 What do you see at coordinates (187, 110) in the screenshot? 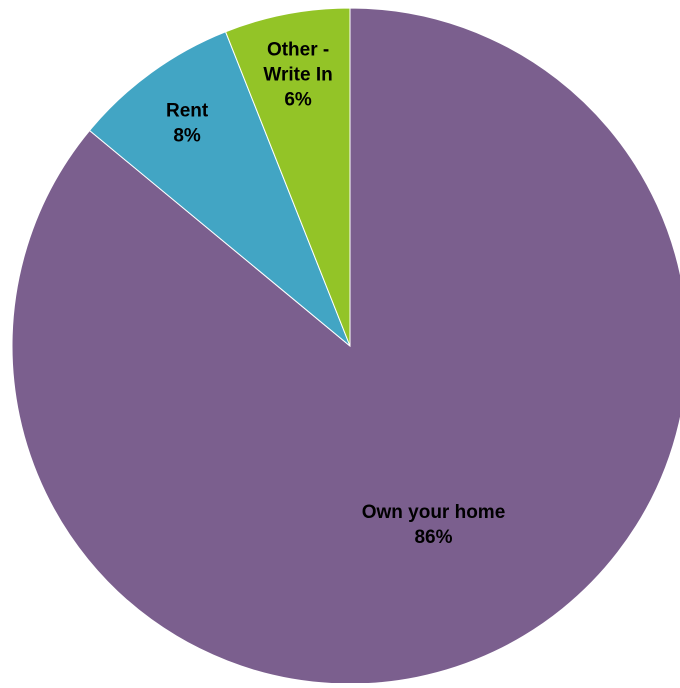
I see `data-label-category: Rent` at bounding box center [187, 110].